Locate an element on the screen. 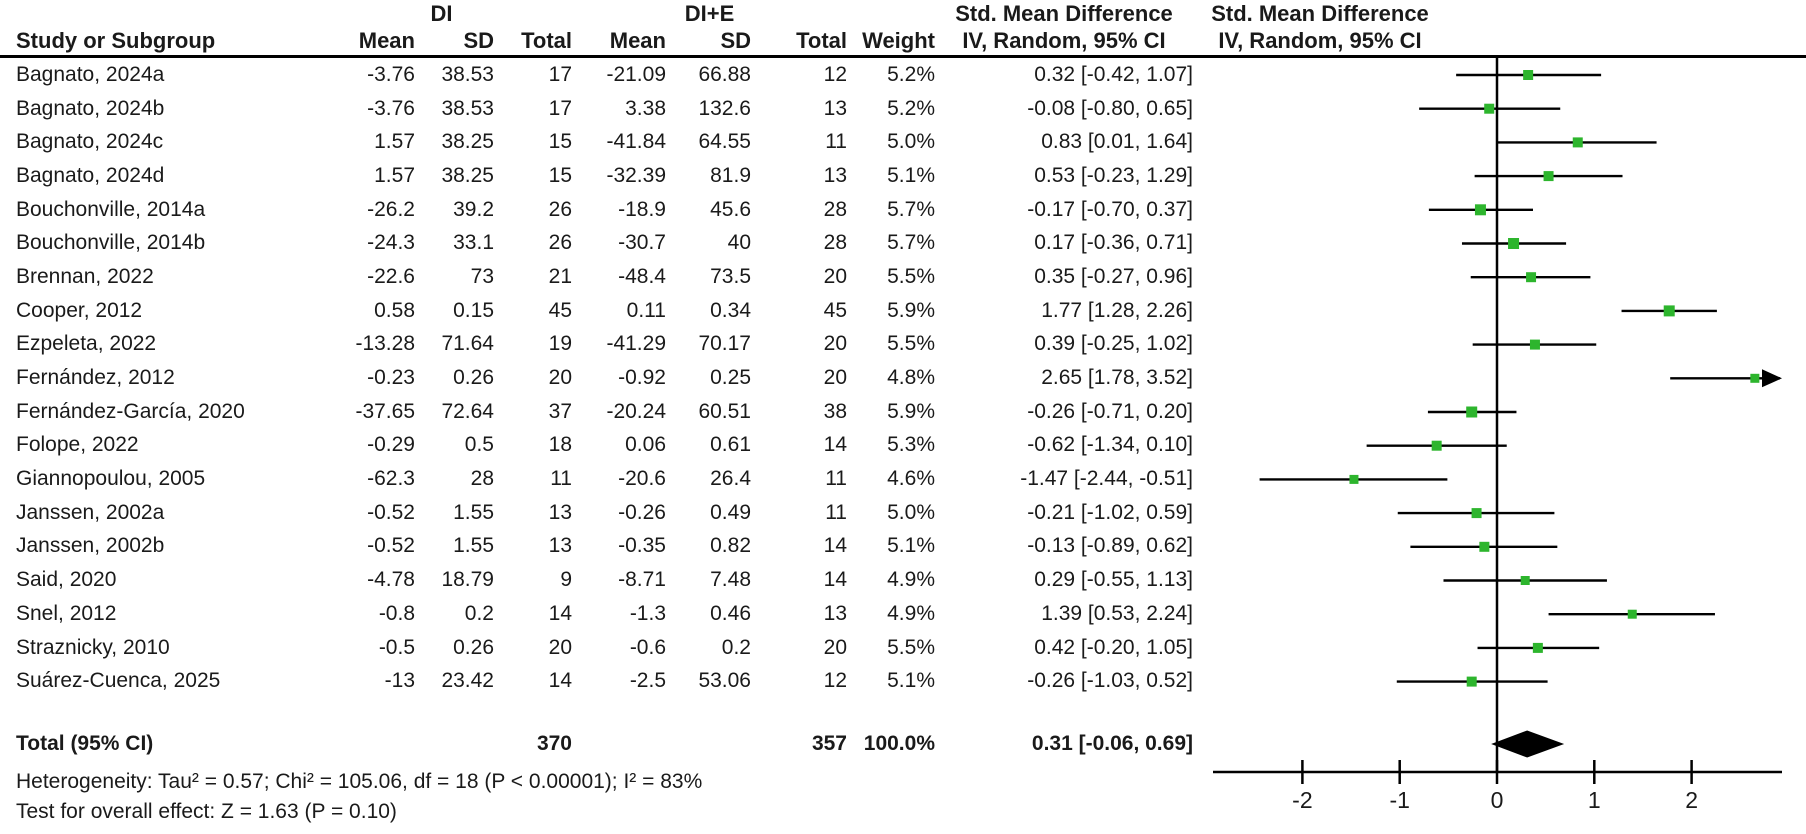  ci-text-cell: -0.17 [-0.70, 0.37] is located at coordinates (1110, 209).